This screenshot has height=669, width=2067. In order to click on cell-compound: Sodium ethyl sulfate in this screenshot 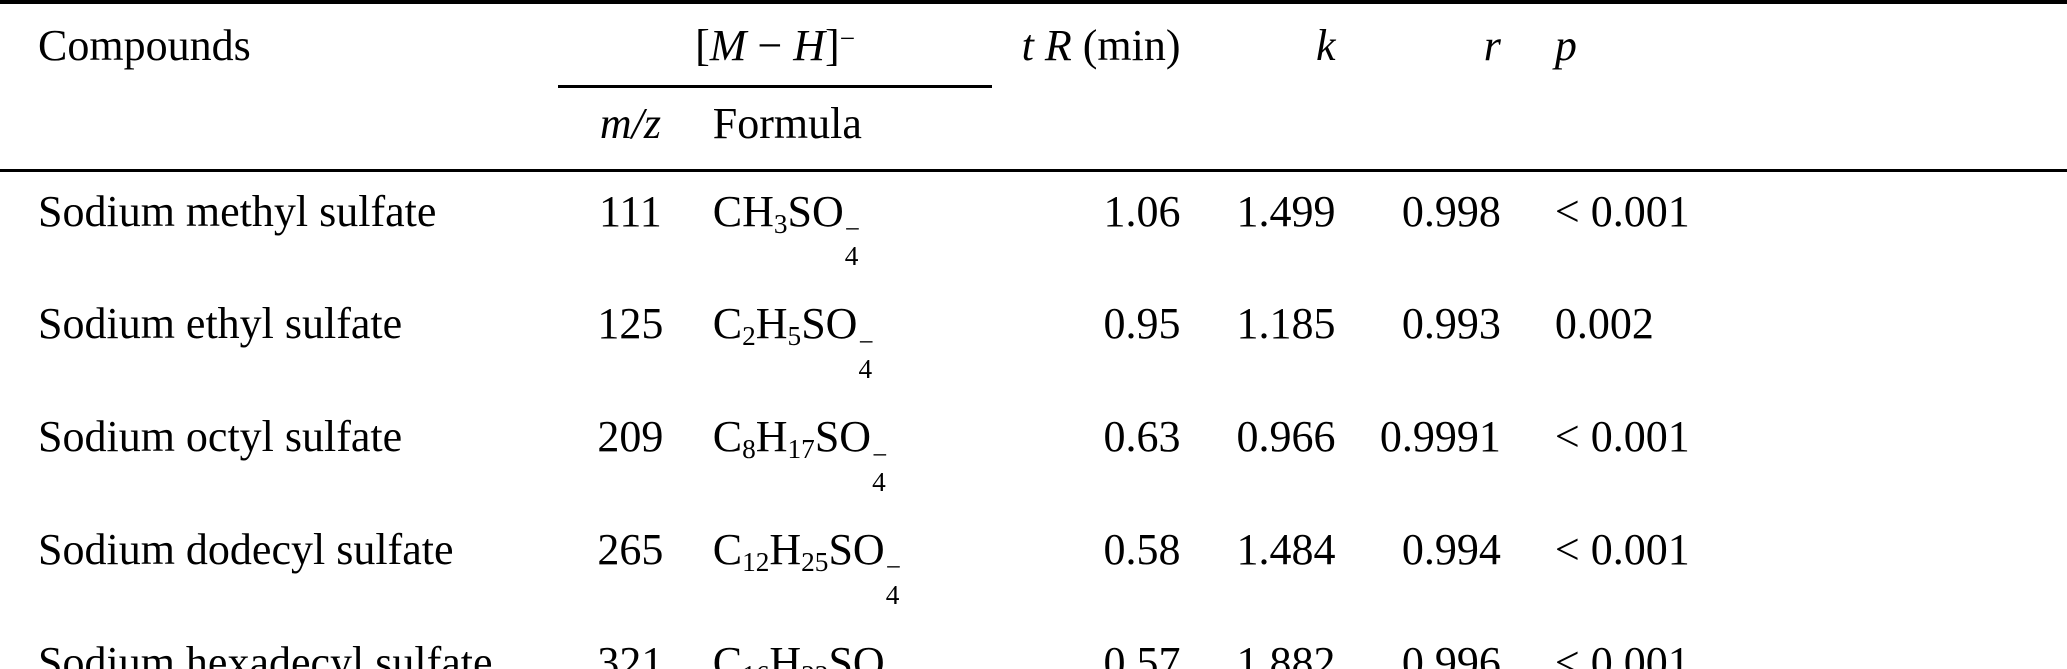, I will do `click(220, 324)`.